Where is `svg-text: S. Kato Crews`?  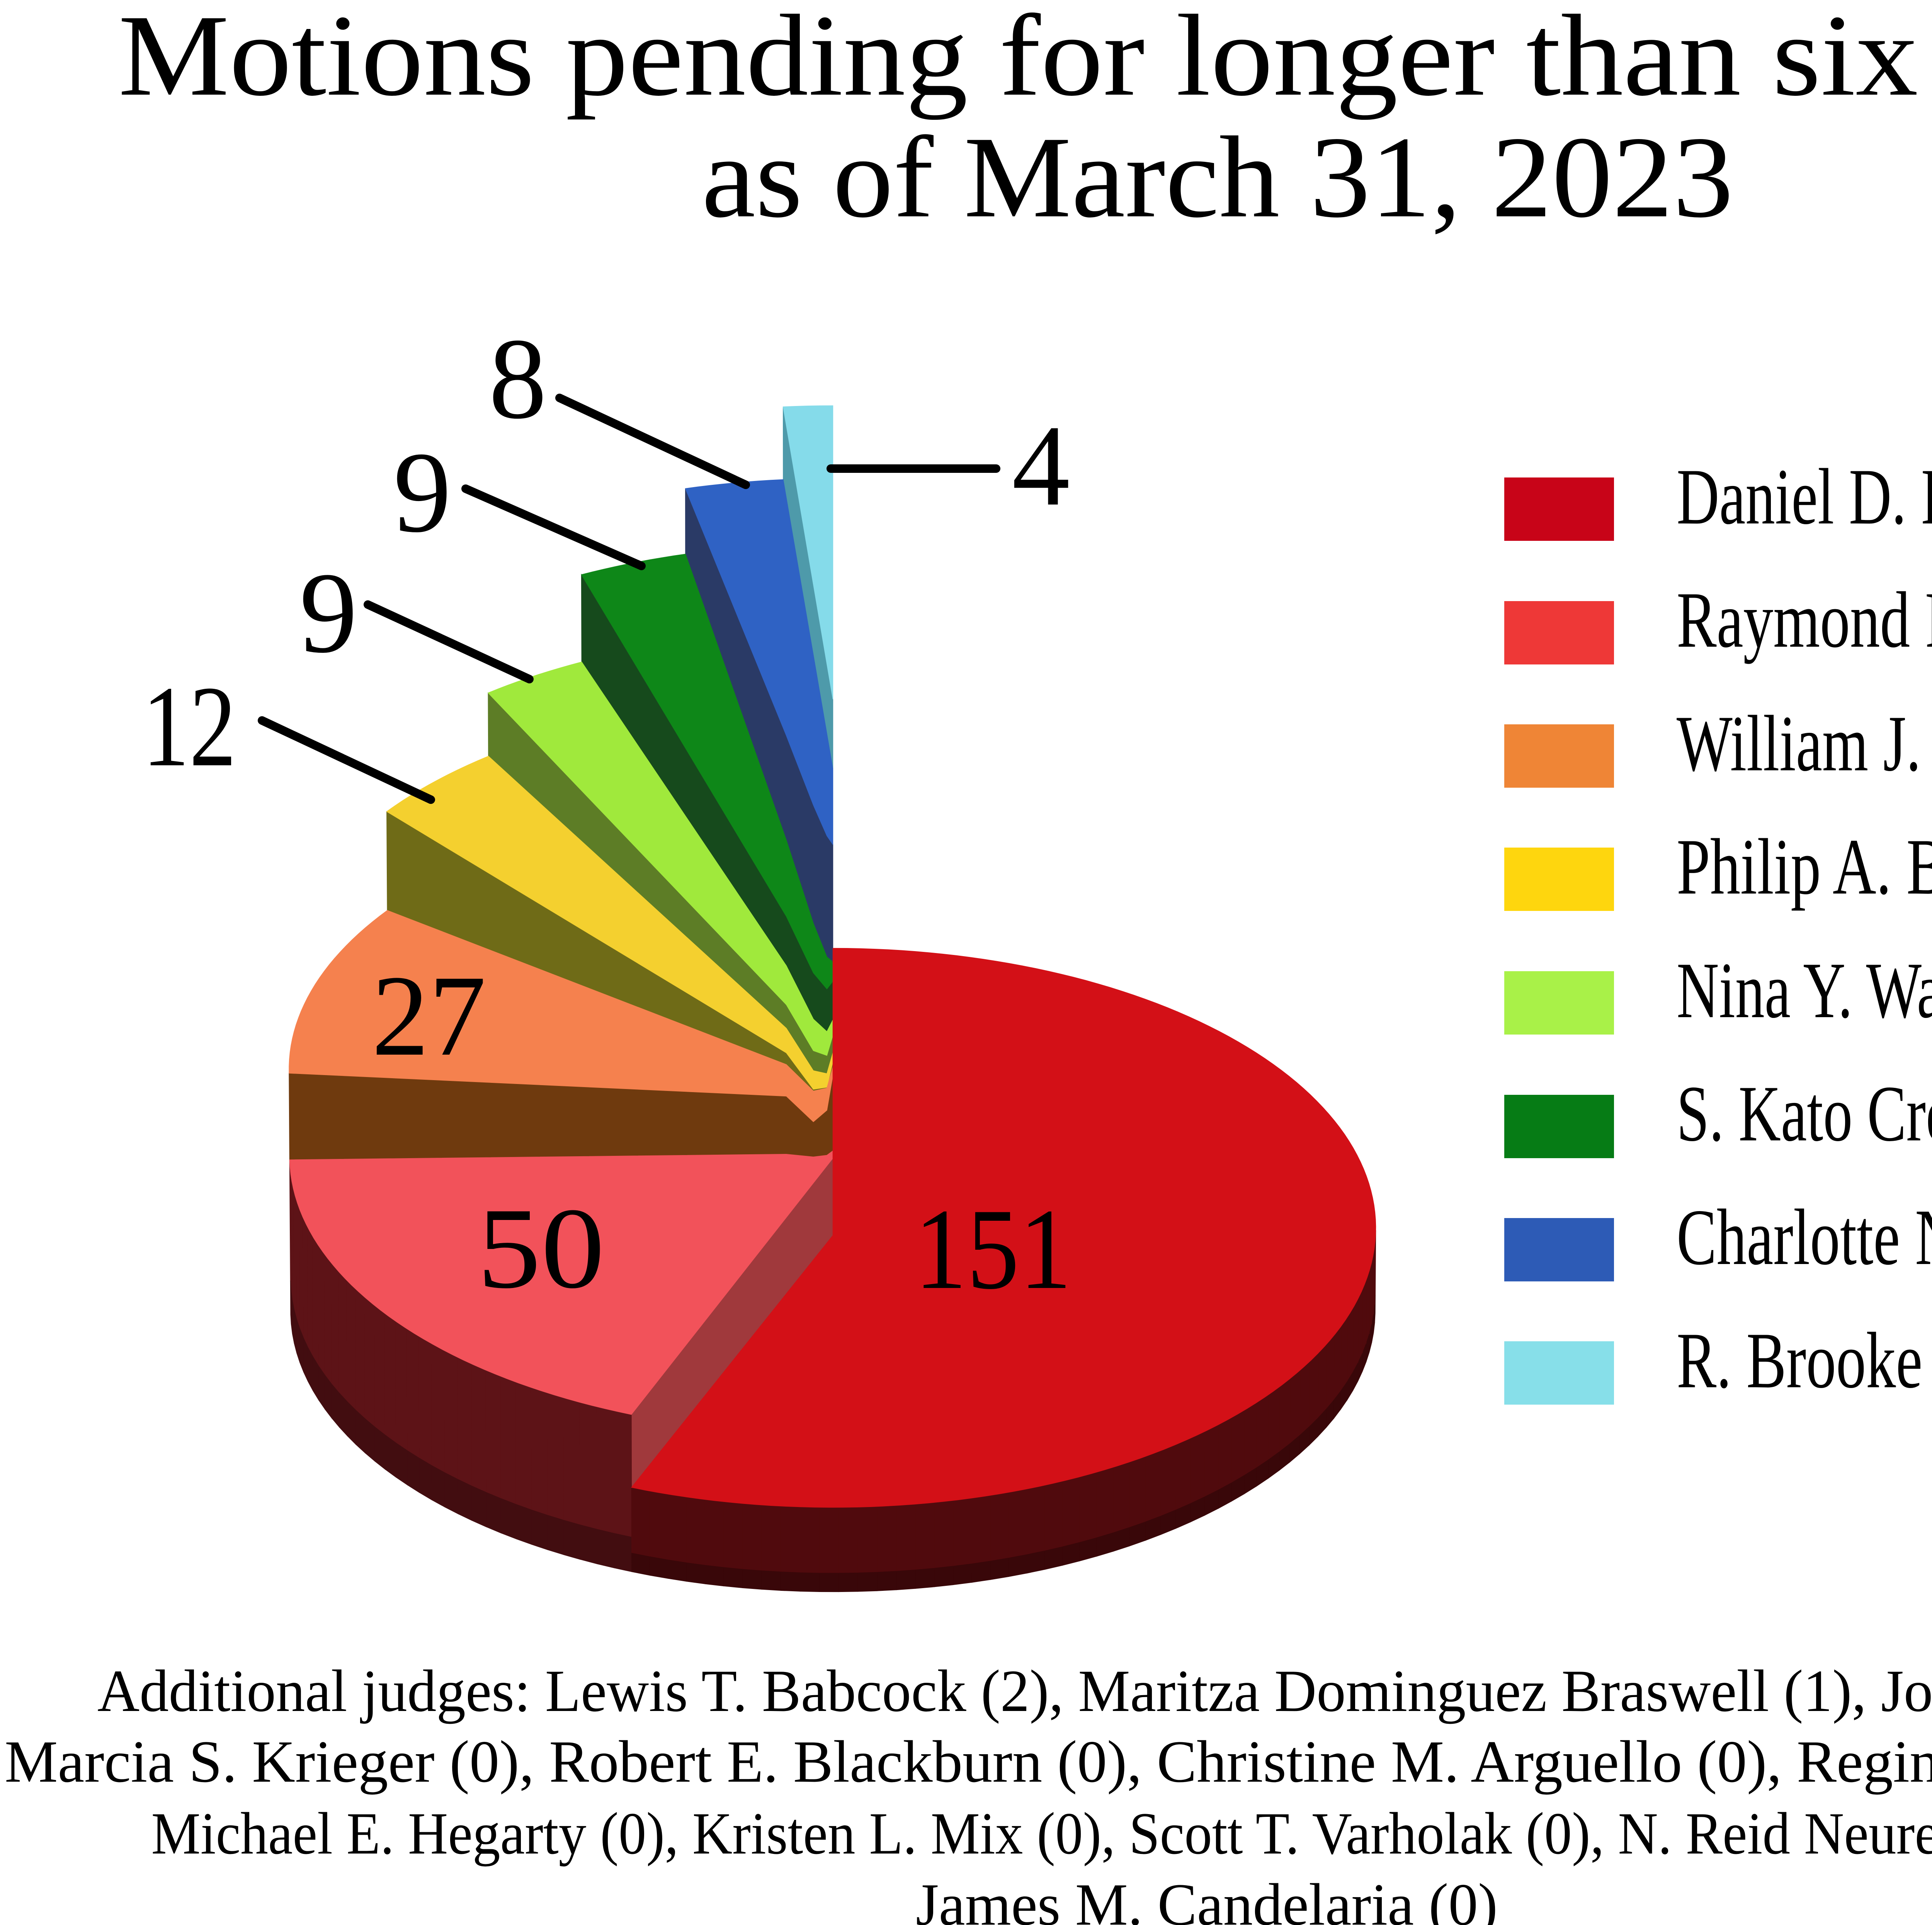
svg-text: S. Kato Crews is located at coordinates (1804, 1113).